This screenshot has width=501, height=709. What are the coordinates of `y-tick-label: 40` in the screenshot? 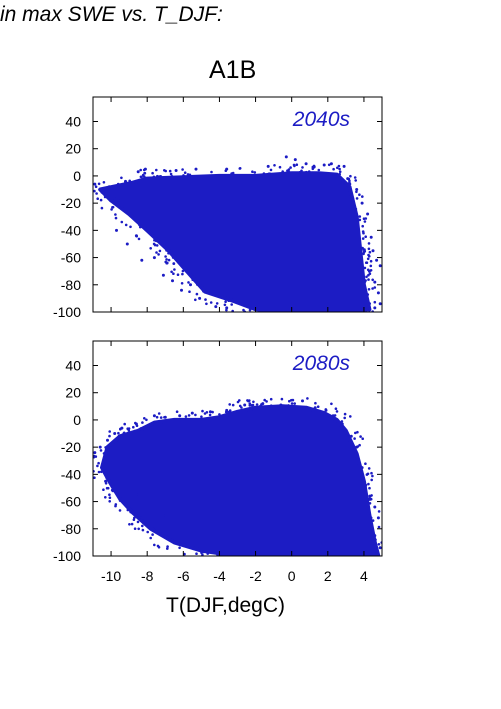 It's located at (73, 365).